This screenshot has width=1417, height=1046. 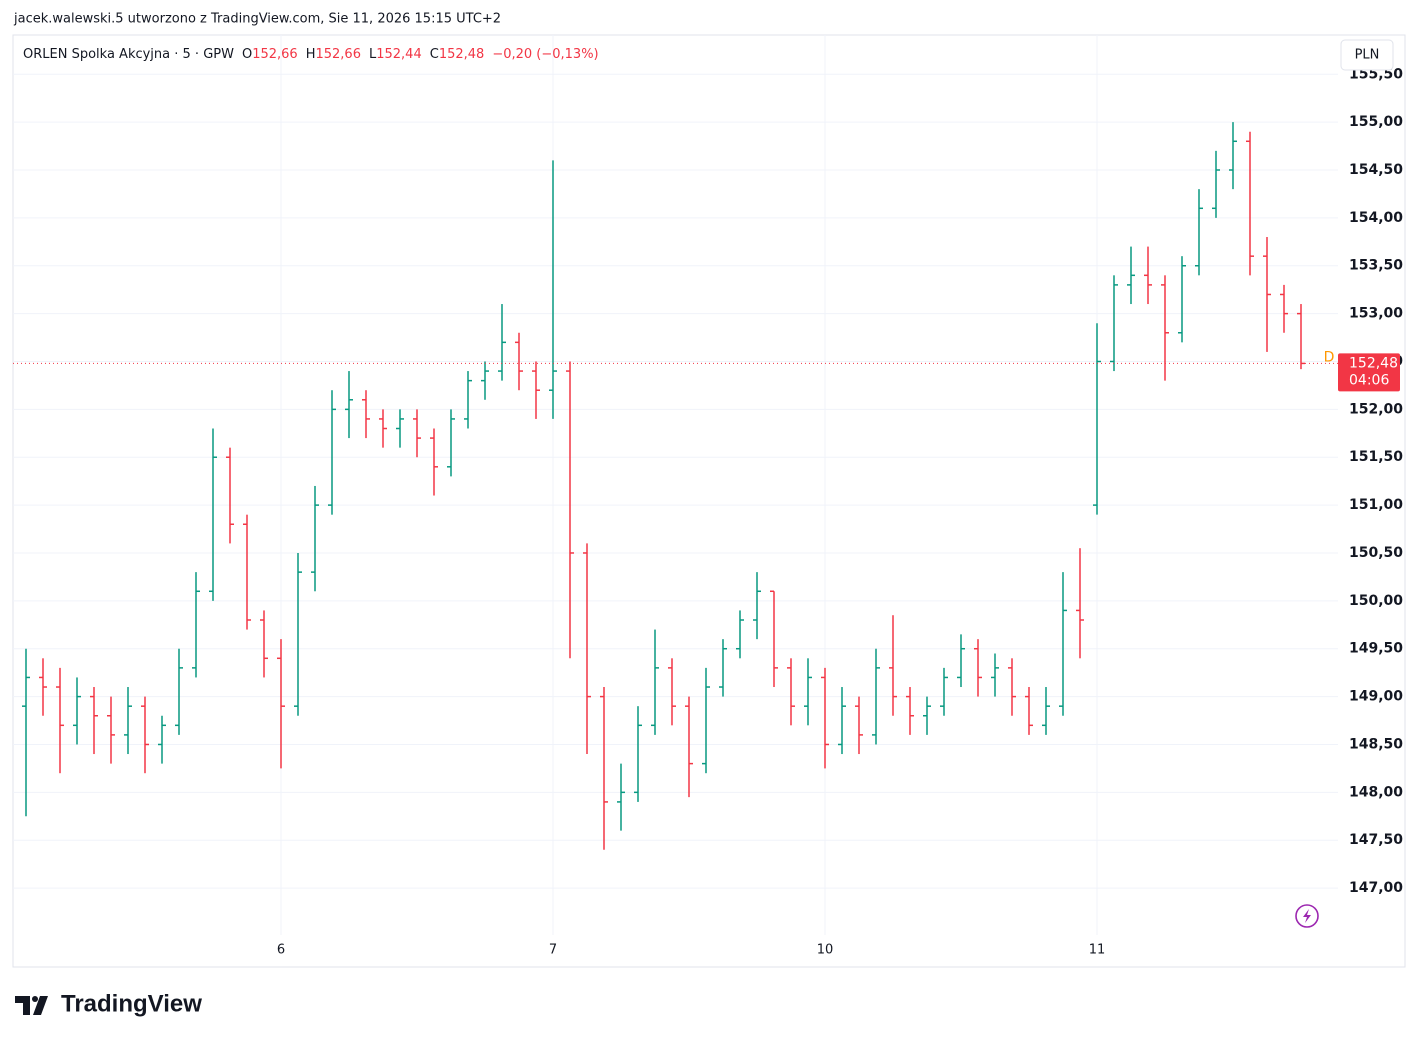 I want to click on x-tick-label: 7, so click(x=553, y=950).